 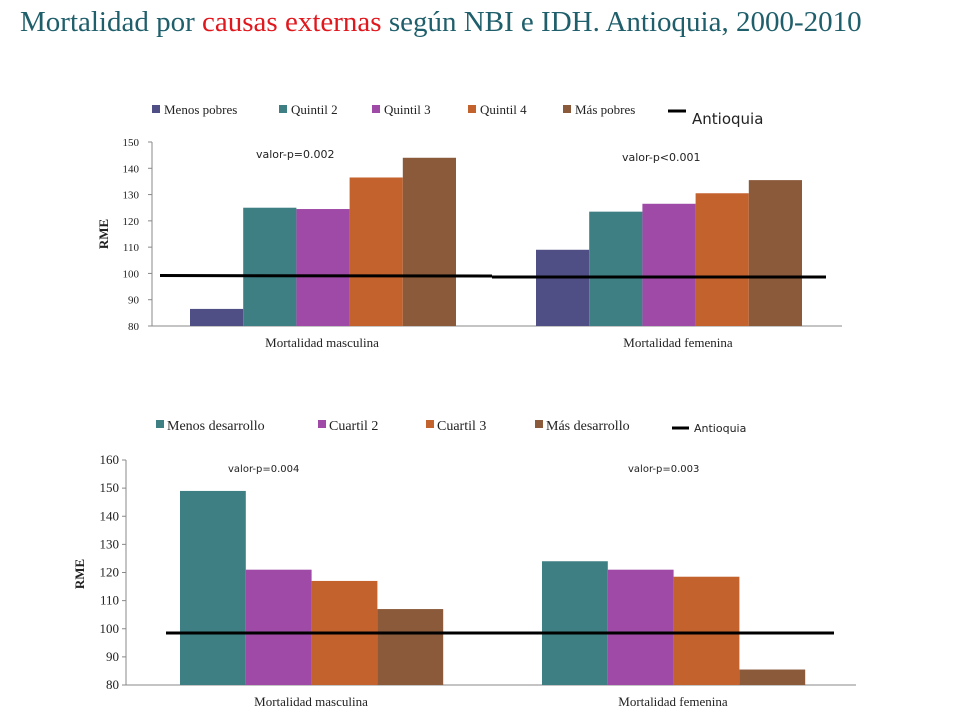 What do you see at coordinates (625, 22) in the screenshot?
I see `title-part-2: según NBI e IDH. Antioquia, 2000-2010` at bounding box center [625, 22].